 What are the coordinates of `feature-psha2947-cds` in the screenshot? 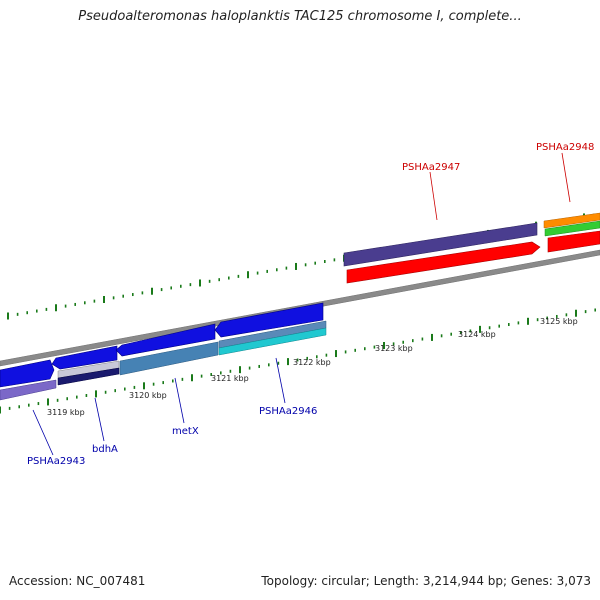 It's located at (443, 262).